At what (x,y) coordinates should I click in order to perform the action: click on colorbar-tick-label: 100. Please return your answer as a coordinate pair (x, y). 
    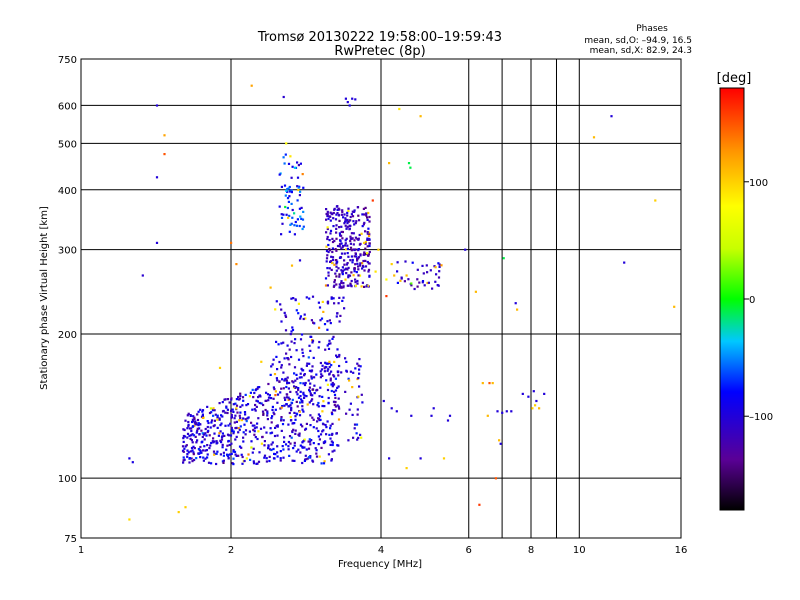
    Looking at the image, I should click on (758, 183).